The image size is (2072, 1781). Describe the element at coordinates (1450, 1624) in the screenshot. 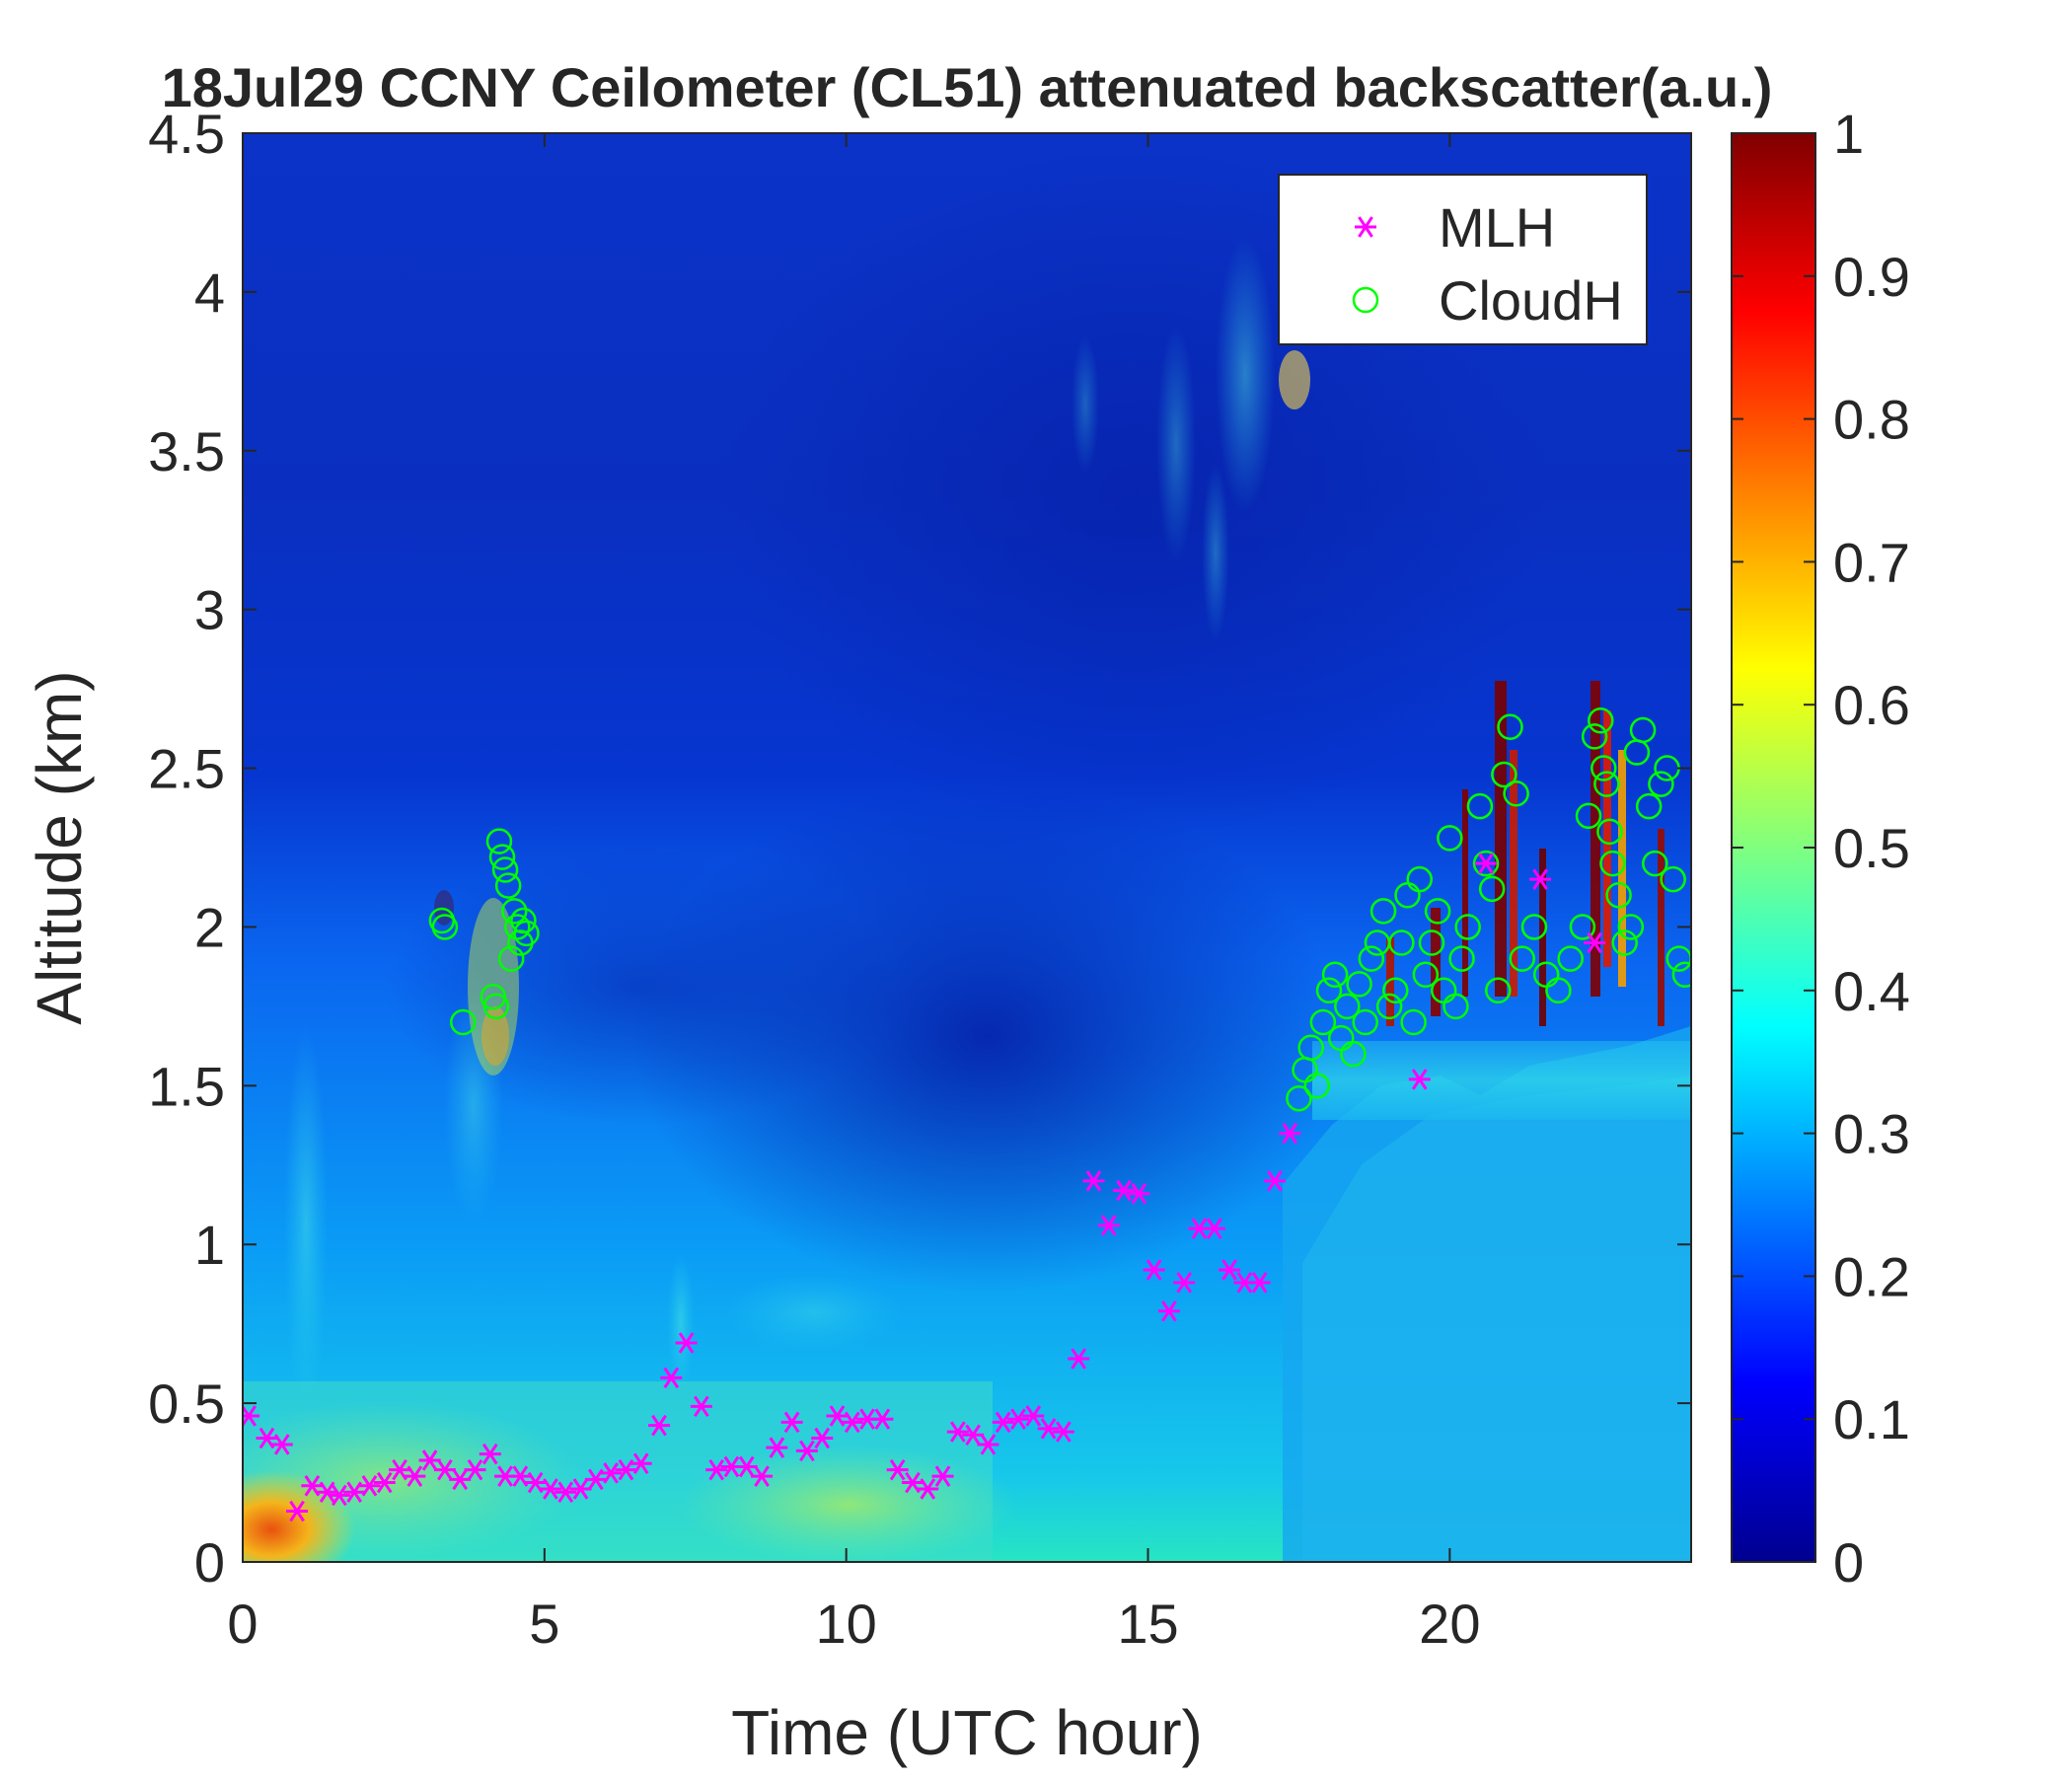

I see `x-tick-label: 20` at that location.